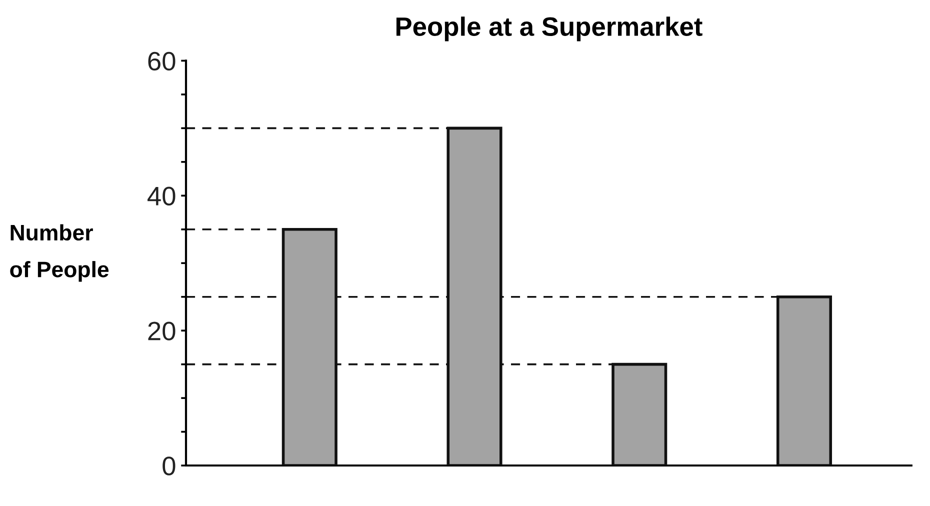 Image resolution: width=930 pixels, height=506 pixels. What do you see at coordinates (169, 466) in the screenshot?
I see `y-tick-label: 0` at bounding box center [169, 466].